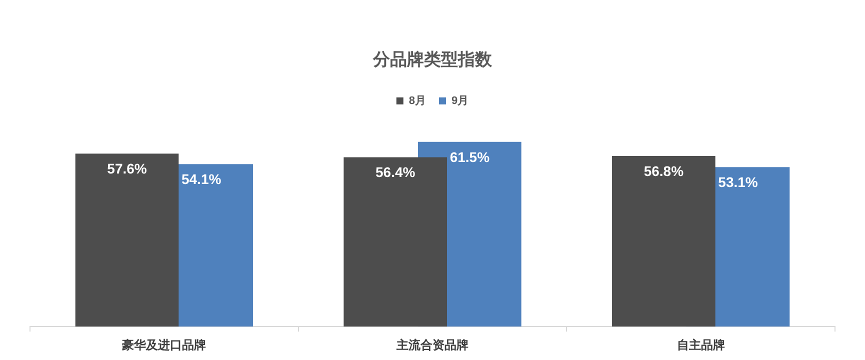  I want to click on x-tick-label: 主流合资品牌, so click(432, 345).